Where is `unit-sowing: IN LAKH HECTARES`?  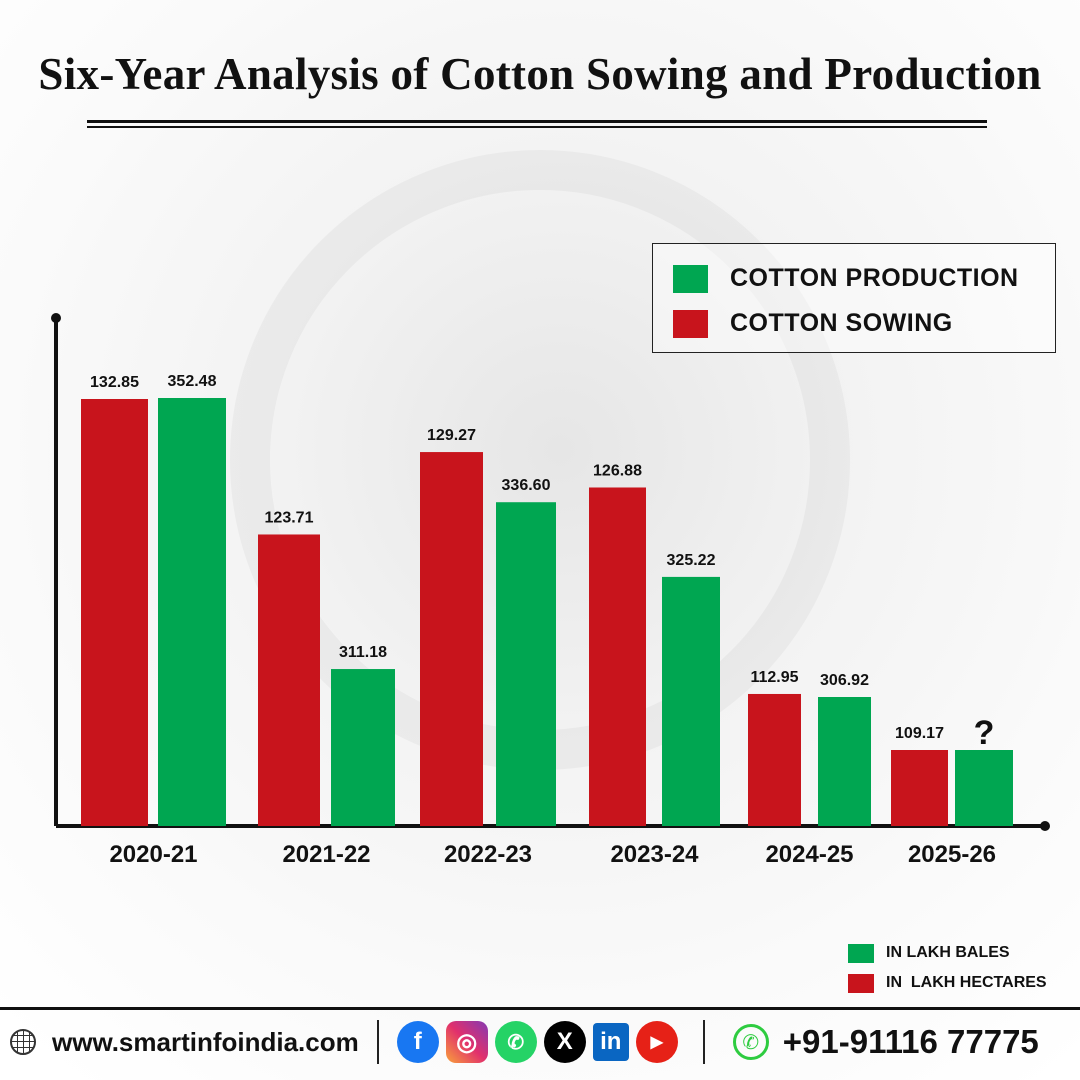 unit-sowing: IN LAKH HECTARES is located at coordinates (947, 983).